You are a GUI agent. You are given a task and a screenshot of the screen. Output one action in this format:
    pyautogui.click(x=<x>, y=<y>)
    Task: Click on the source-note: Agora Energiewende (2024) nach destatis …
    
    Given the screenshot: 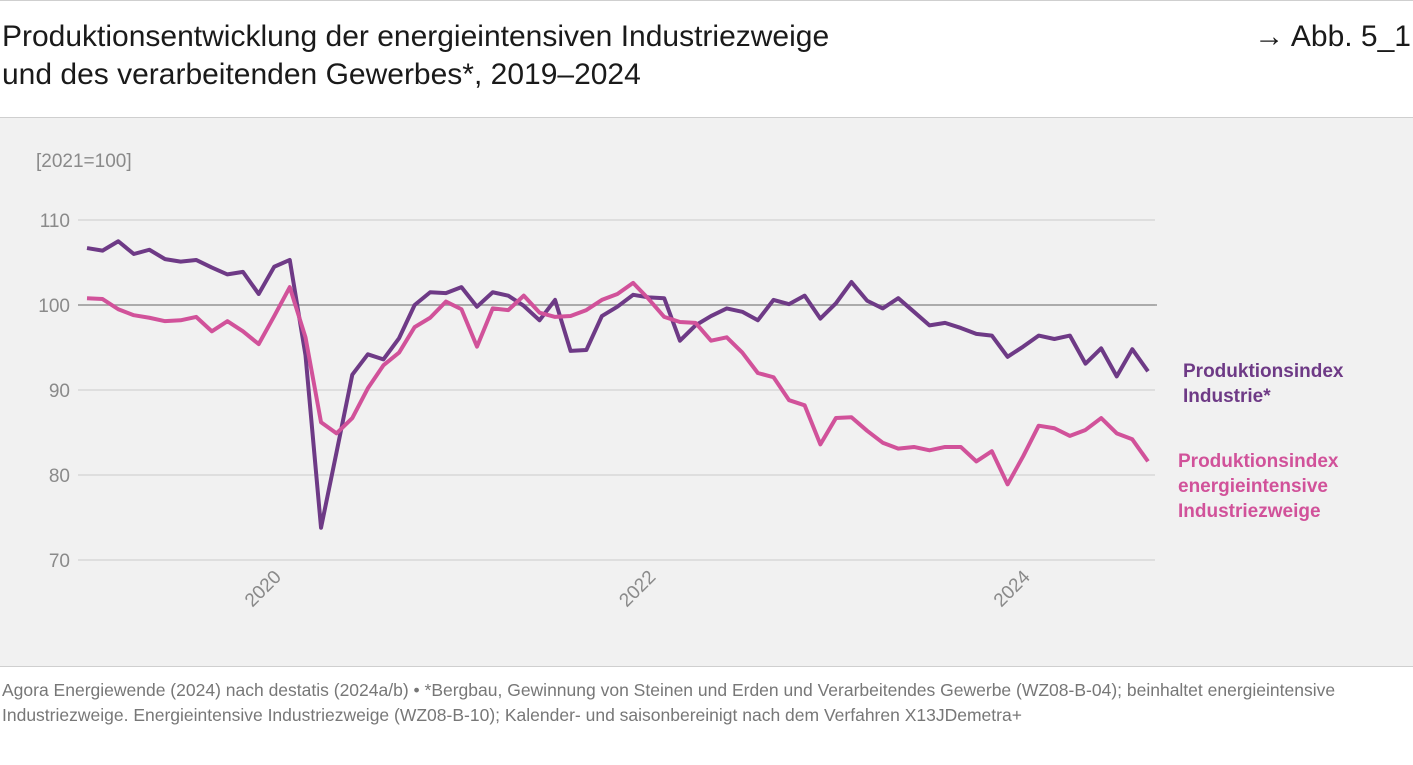 What is the action you would take?
    pyautogui.click(x=669, y=702)
    